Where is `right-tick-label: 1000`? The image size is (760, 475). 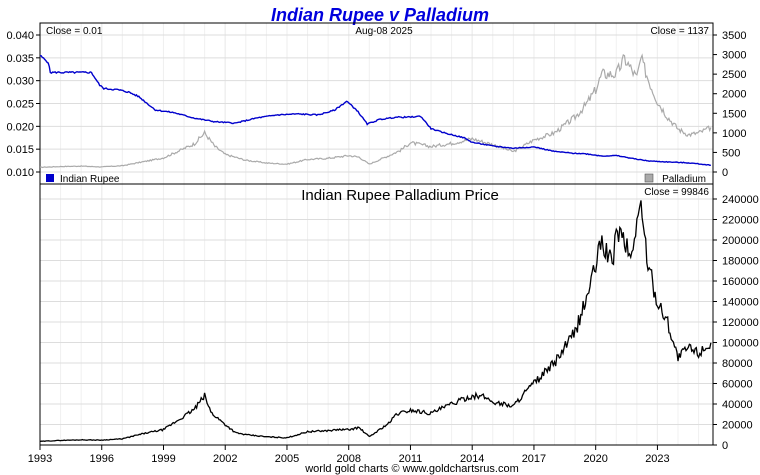
right-tick-label: 1000 is located at coordinates (734, 134).